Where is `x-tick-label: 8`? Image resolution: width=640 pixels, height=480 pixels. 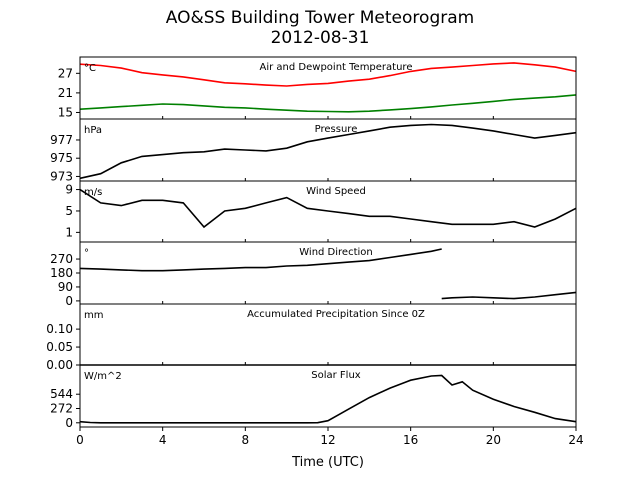 x-tick-label: 8 is located at coordinates (246, 440).